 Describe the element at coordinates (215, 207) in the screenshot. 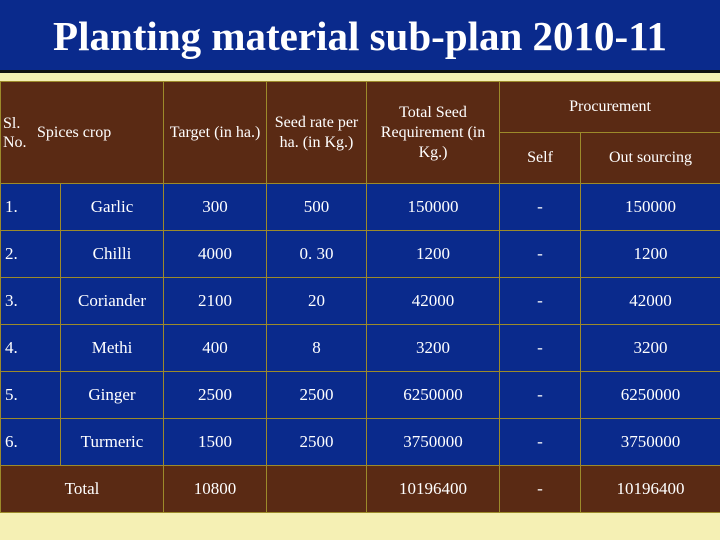

I see `cell-target: 300` at that location.